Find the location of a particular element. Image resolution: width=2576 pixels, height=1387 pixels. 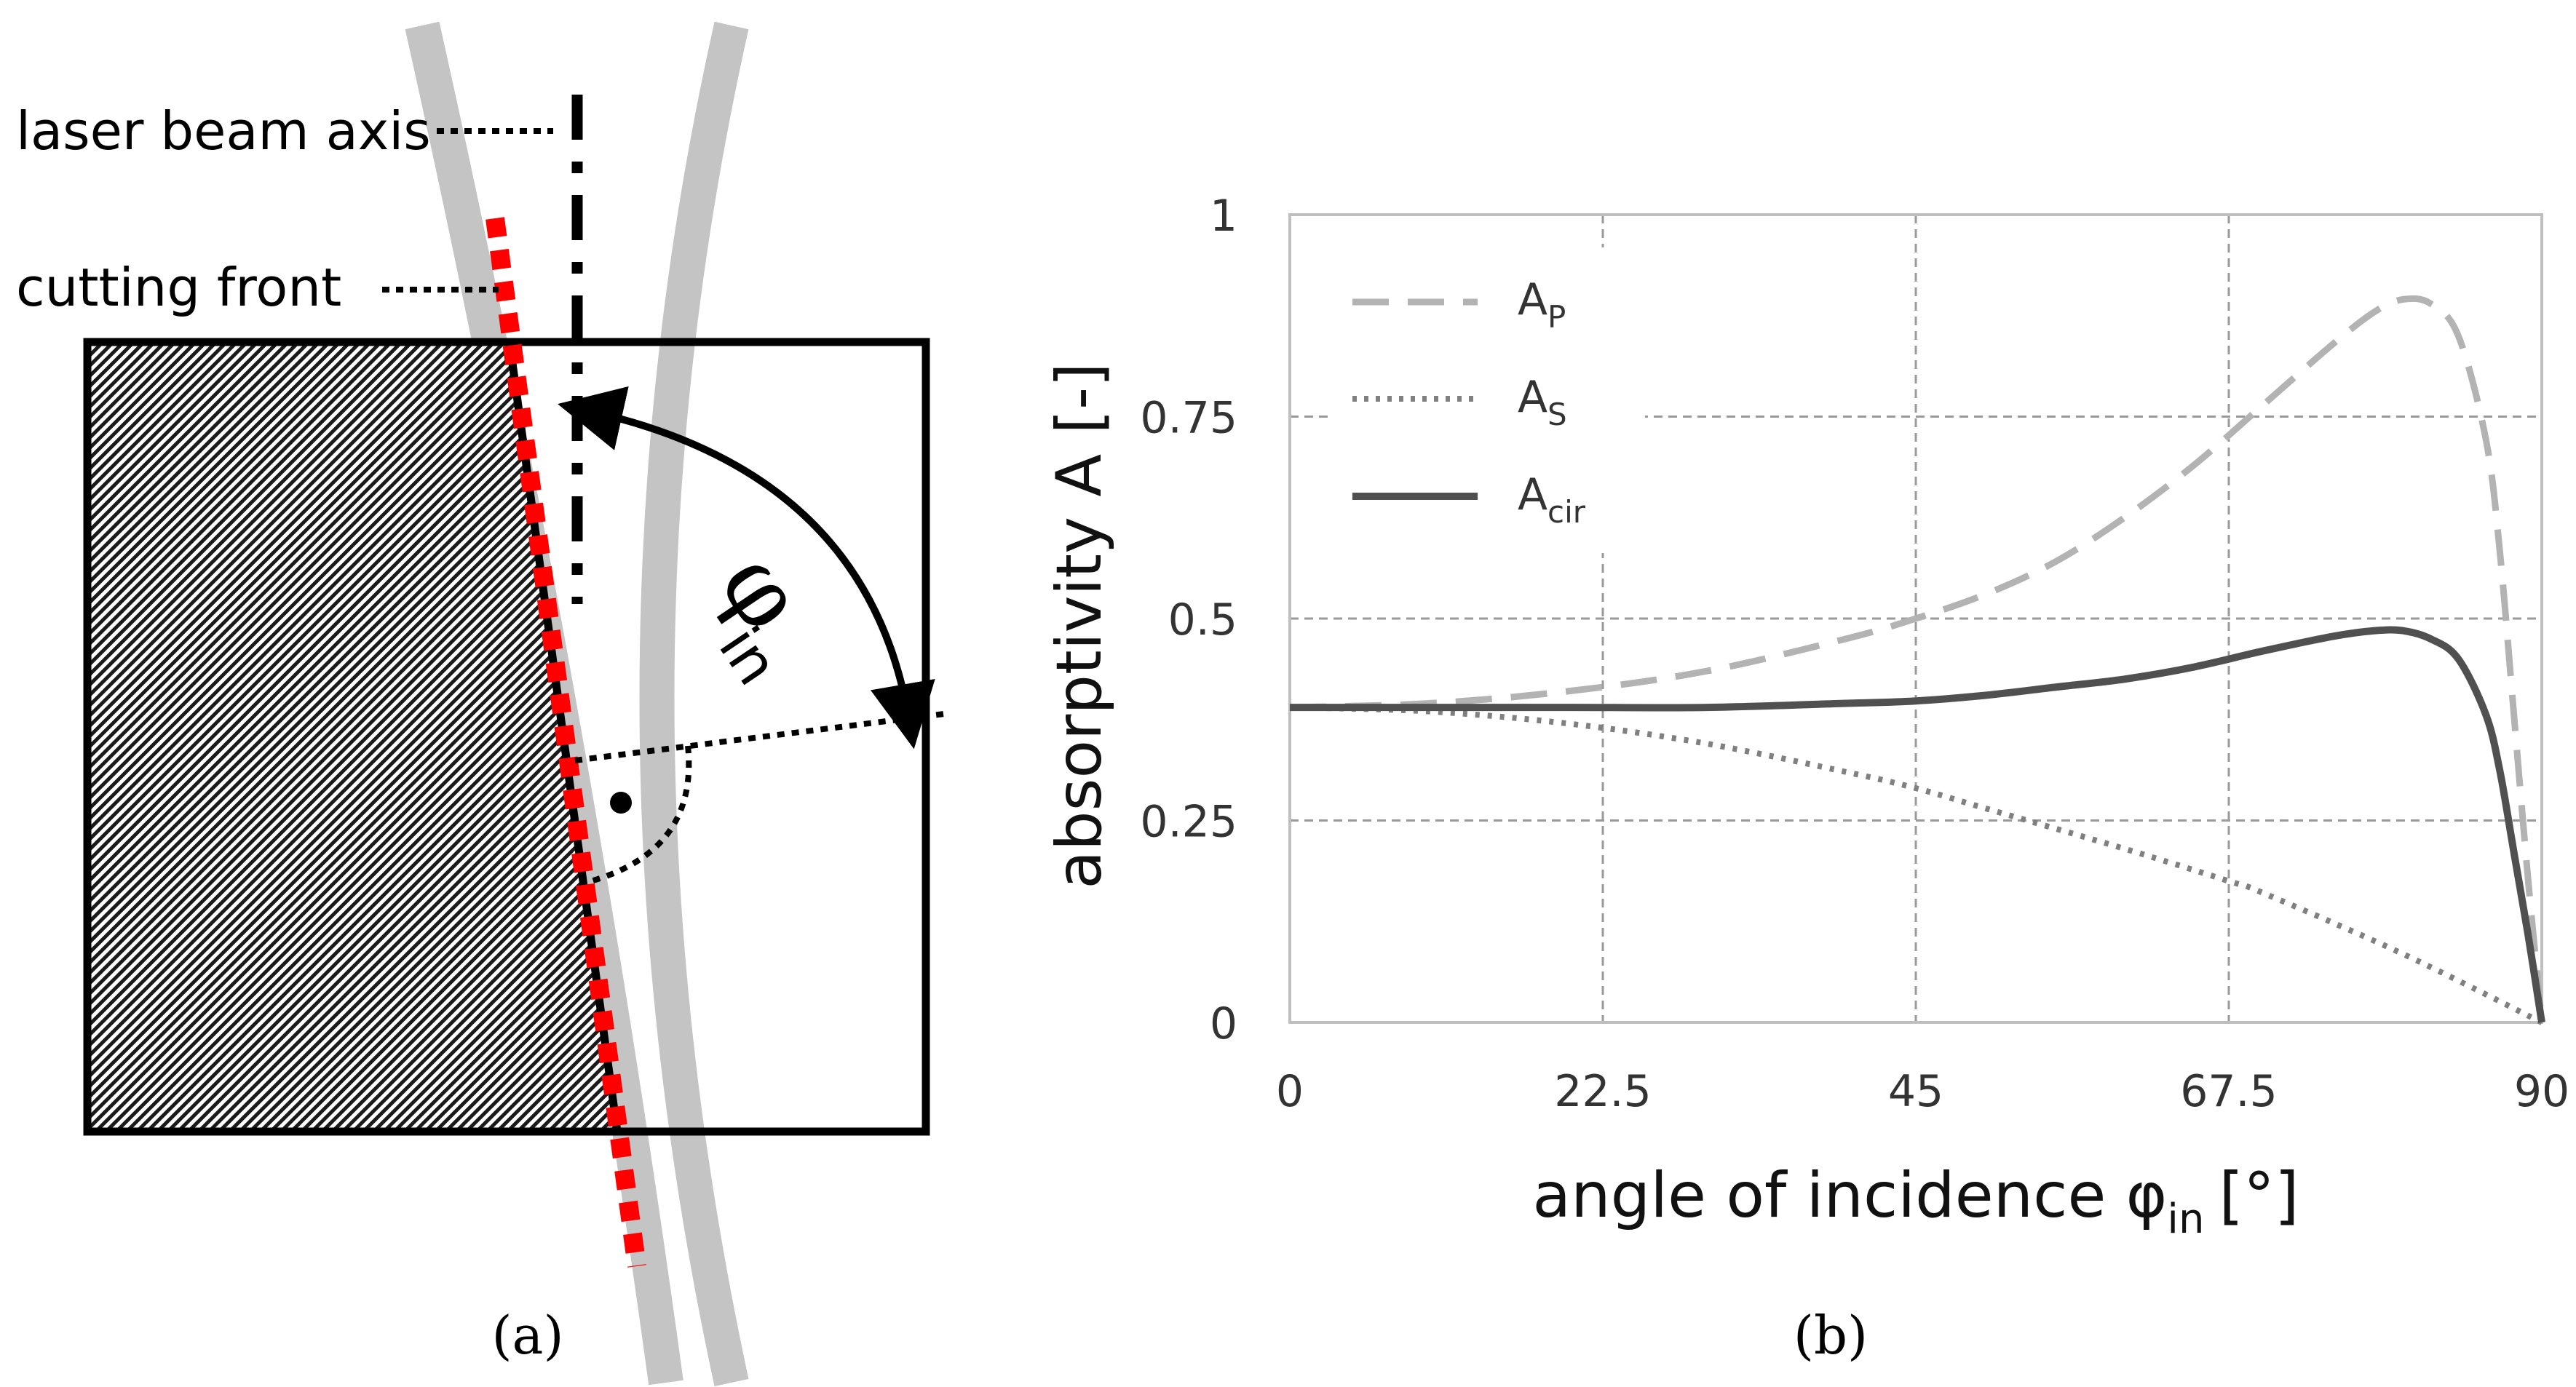

y-tick-label: 0 is located at coordinates (1223, 1024).